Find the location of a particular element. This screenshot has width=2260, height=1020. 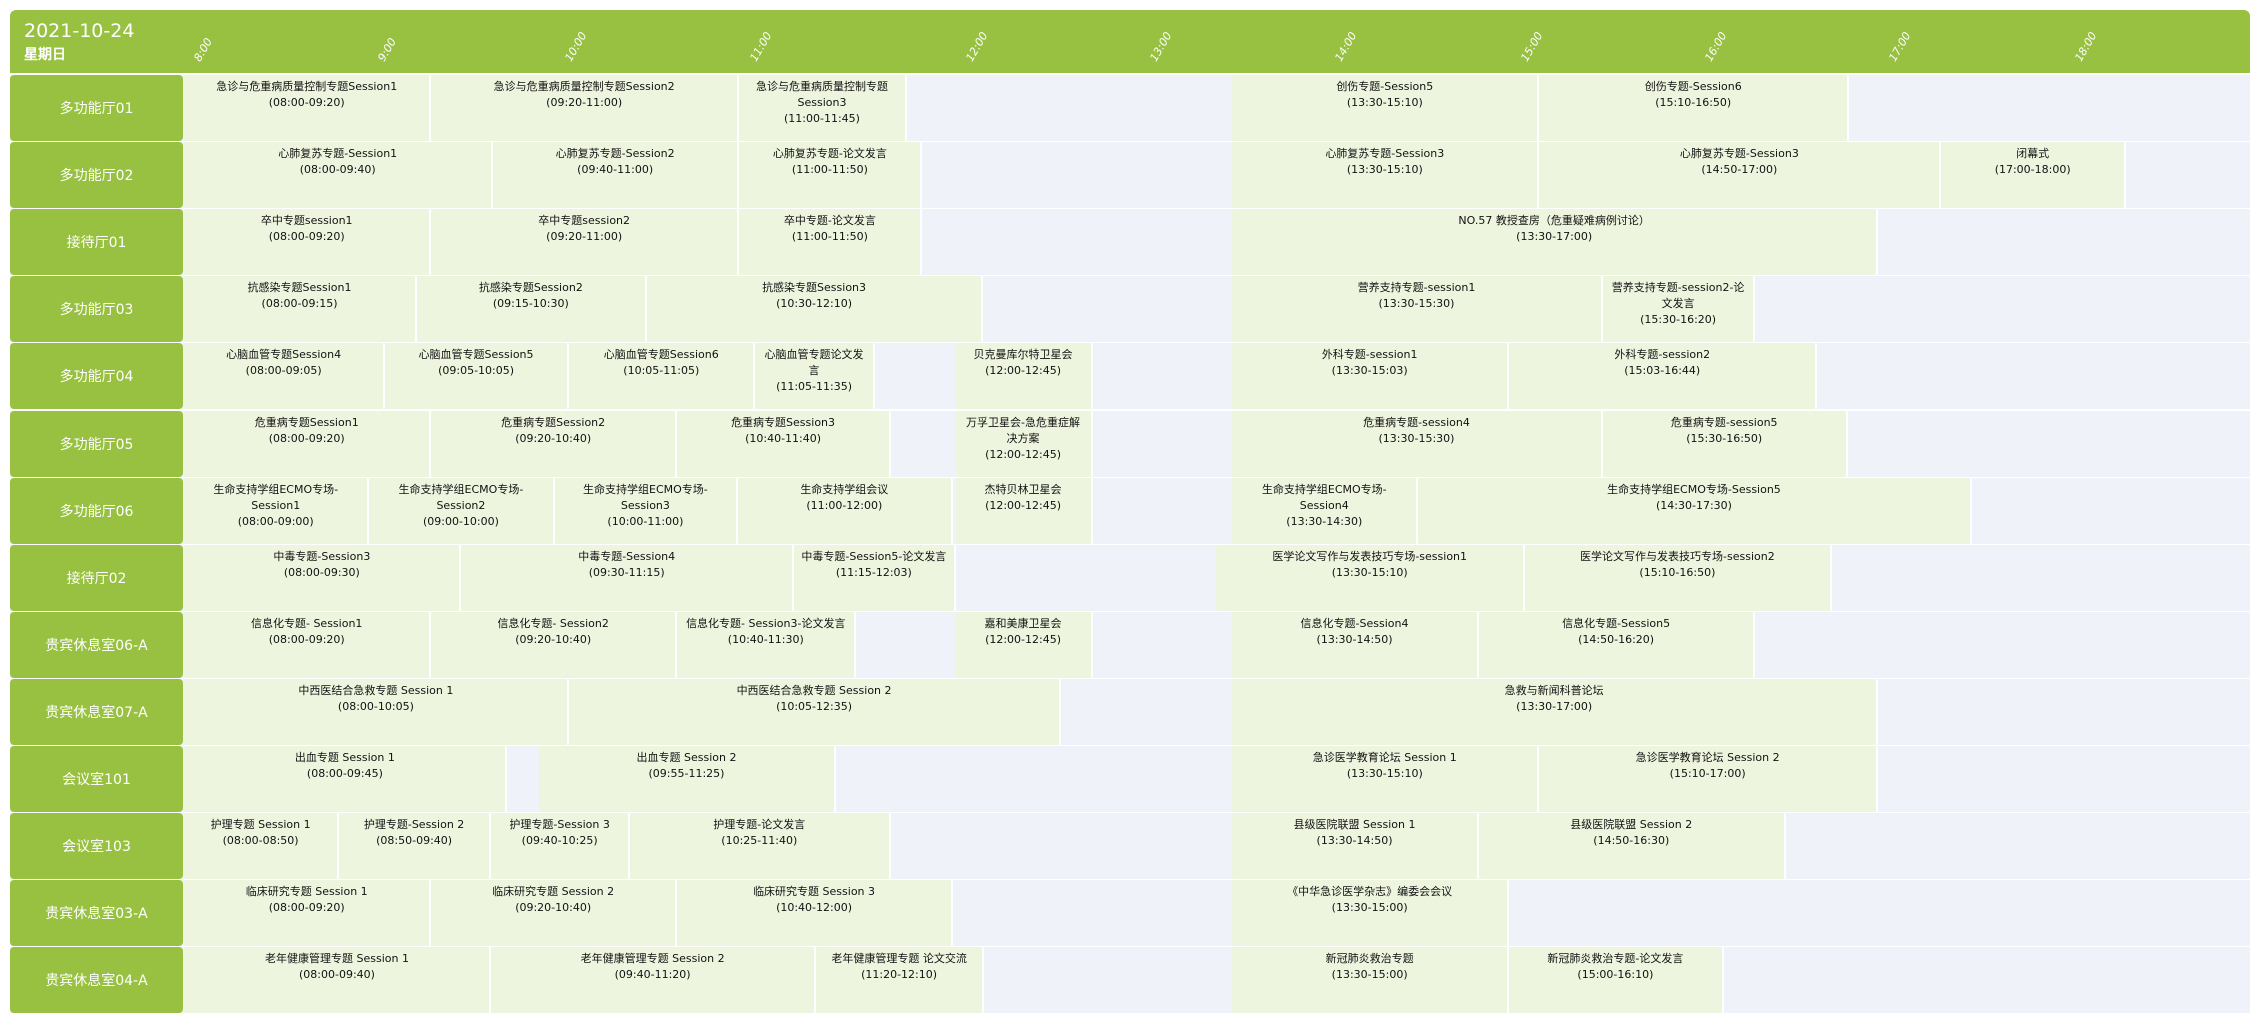

session-time: (10:40-11:40) is located at coordinates (783, 438).